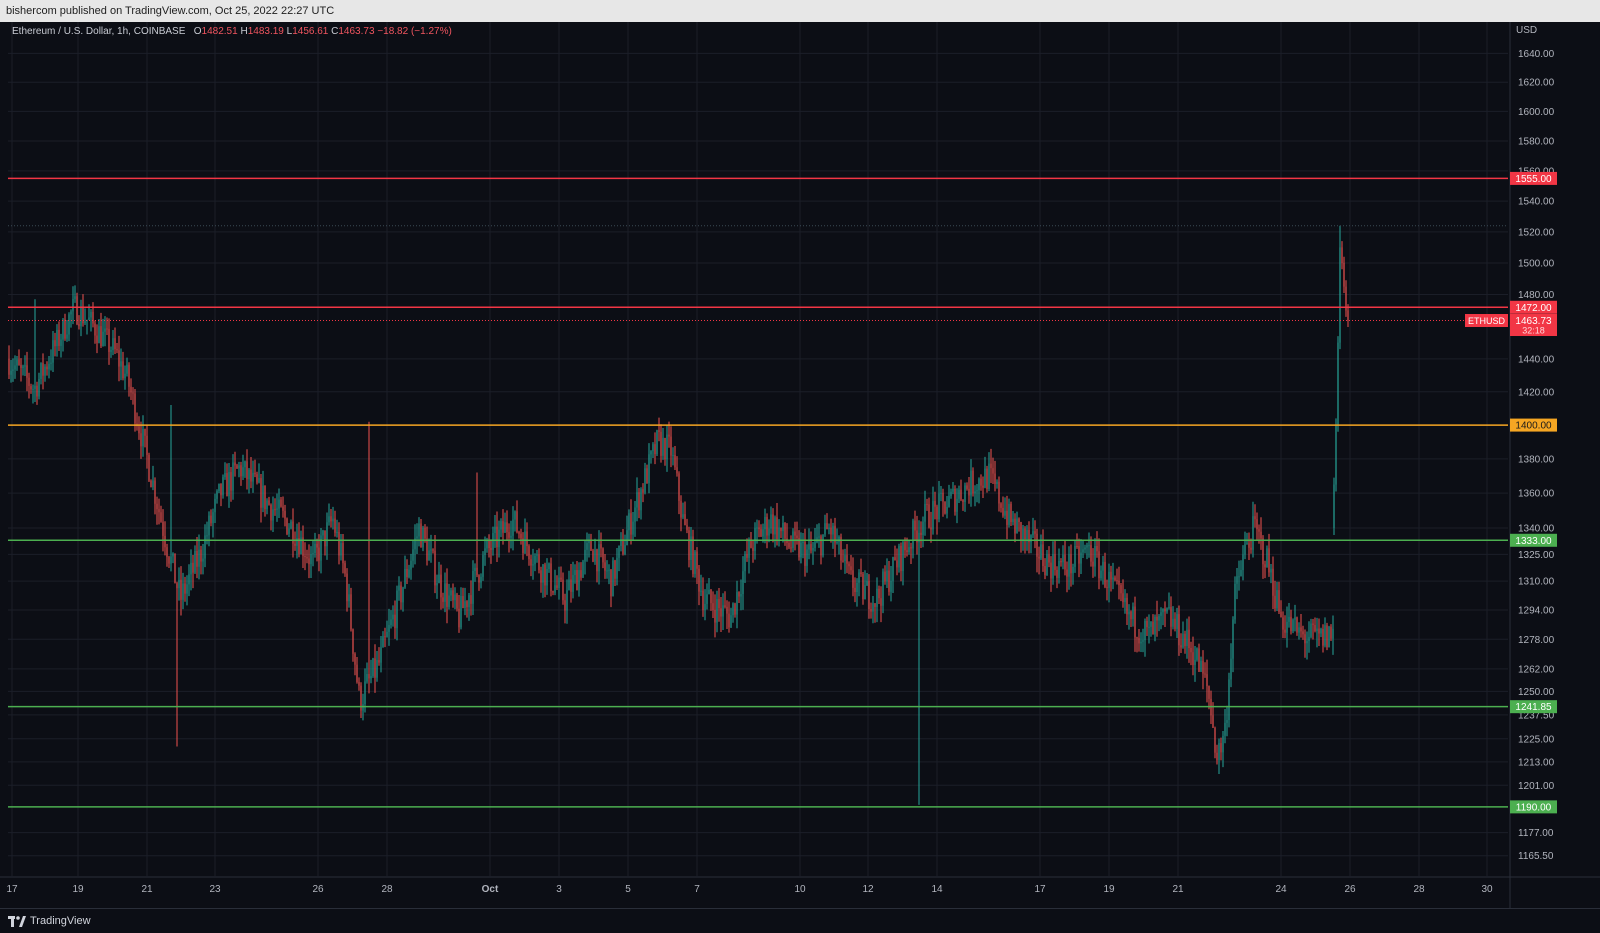 Image resolution: width=1600 pixels, height=933 pixels. I want to click on tradingview-logo: TradingView, so click(49, 921).